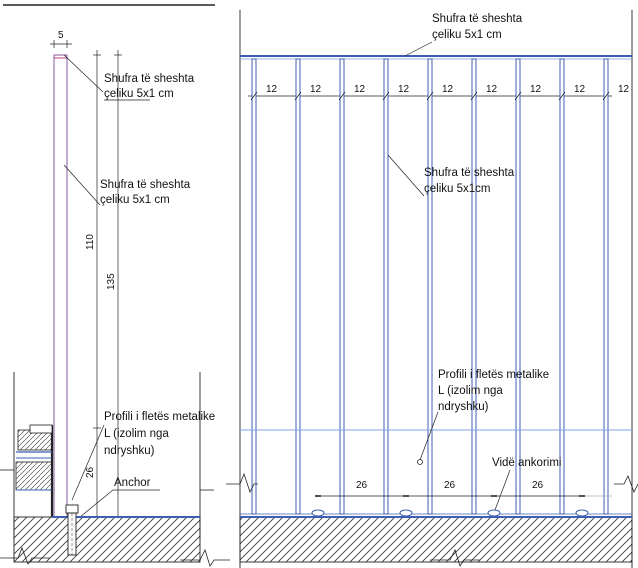 Image resolution: width=638 pixels, height=568 pixels. I want to click on spacing-dimensions: 12 12 12 12 12 12 12 12 12, so click(440, 92).